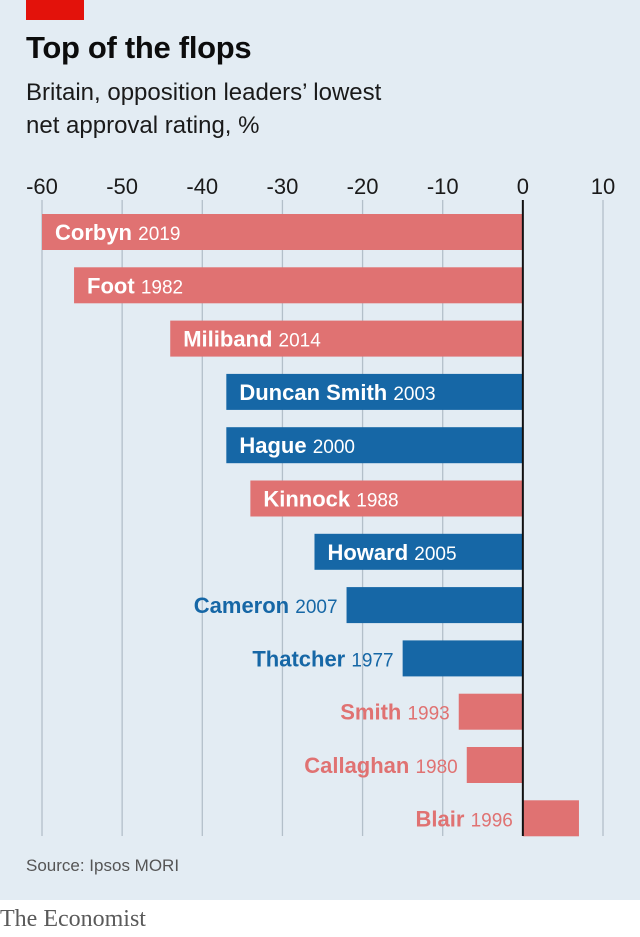 This screenshot has height=937, width=640. Describe the element at coordinates (603, 186) in the screenshot. I see `x-tick-label: 10` at that location.